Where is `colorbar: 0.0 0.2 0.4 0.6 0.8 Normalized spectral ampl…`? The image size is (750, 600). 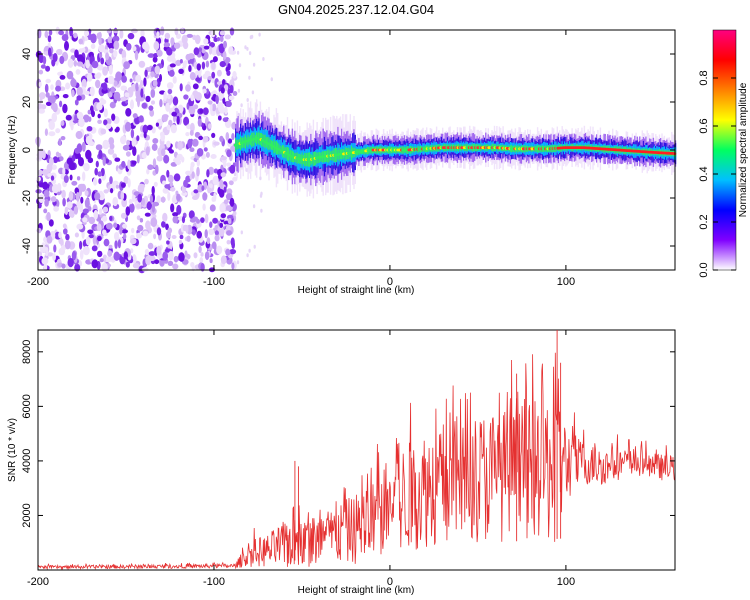
colorbar: 0.0 0.2 0.4 0.6 0.8 Normalized spectral ampl… is located at coordinates (723, 153).